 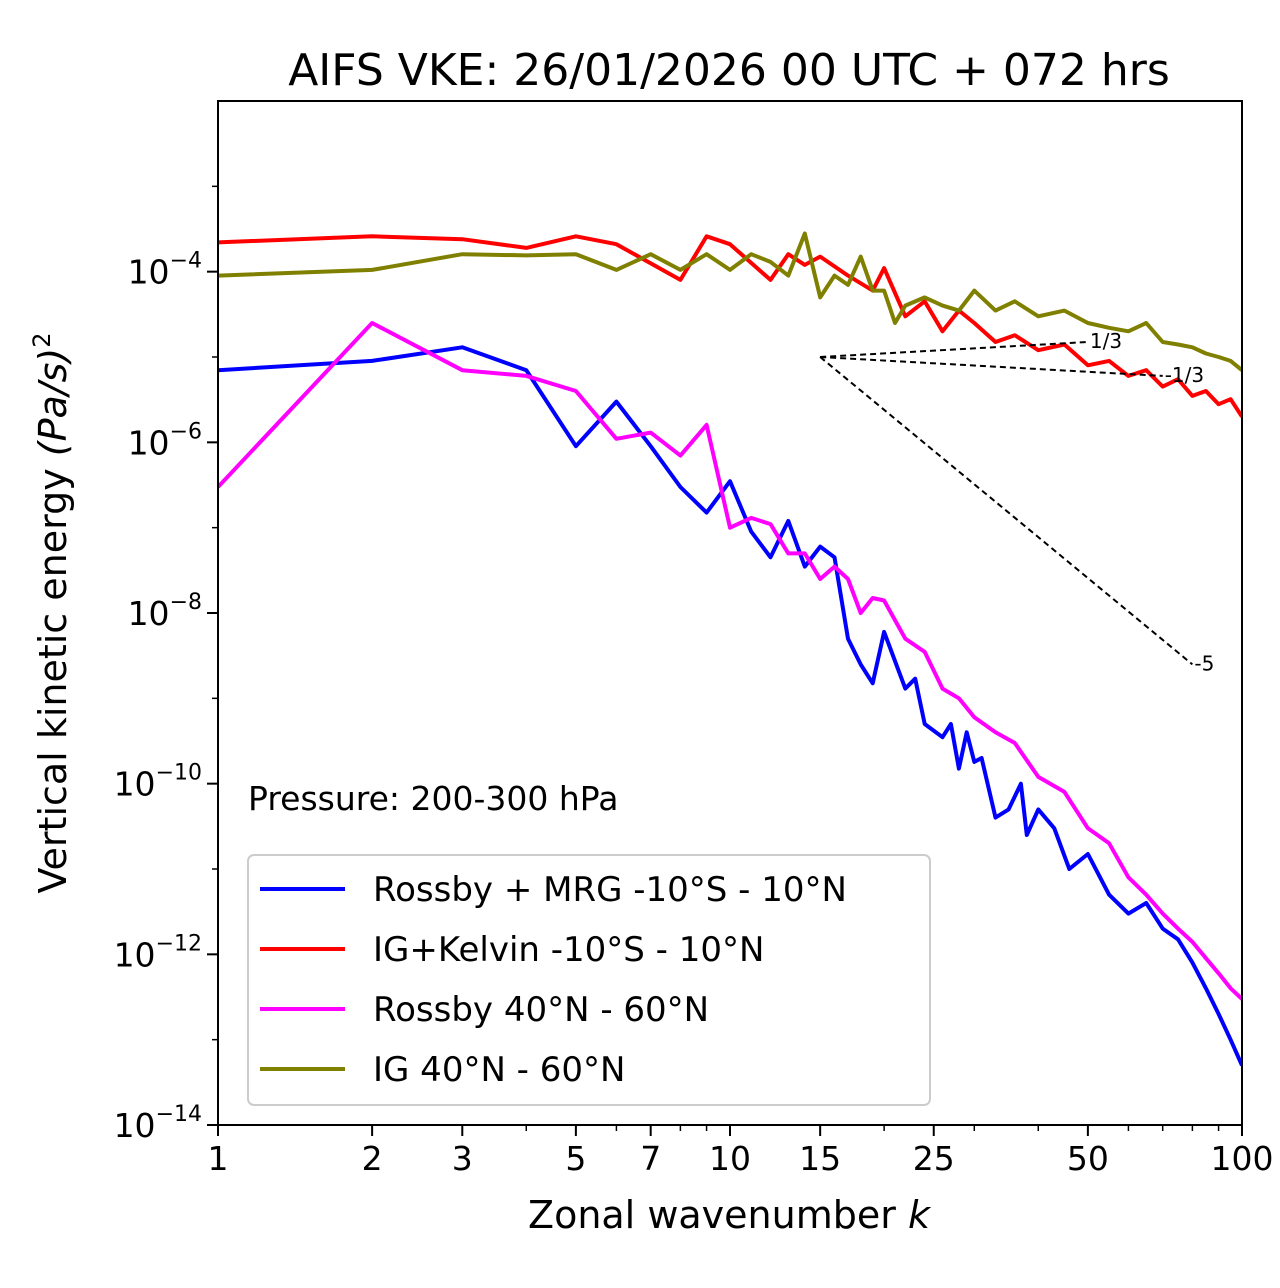 I want to click on reference-lines: 1/3 -1/3 -5, so click(x=1016, y=502).